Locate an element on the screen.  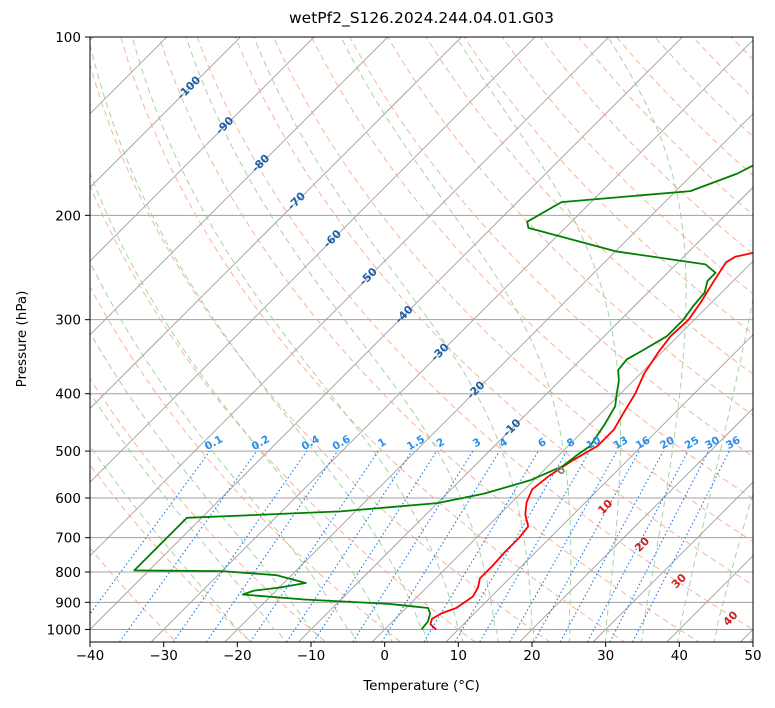
mixing-ratio-label: 25 is located at coordinates (692, 443).